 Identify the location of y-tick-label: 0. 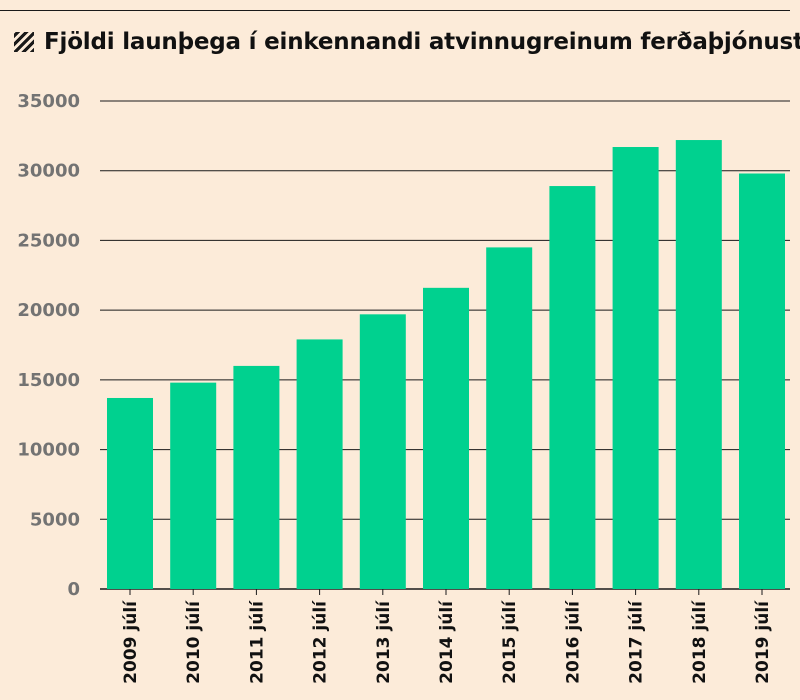
(73, 589).